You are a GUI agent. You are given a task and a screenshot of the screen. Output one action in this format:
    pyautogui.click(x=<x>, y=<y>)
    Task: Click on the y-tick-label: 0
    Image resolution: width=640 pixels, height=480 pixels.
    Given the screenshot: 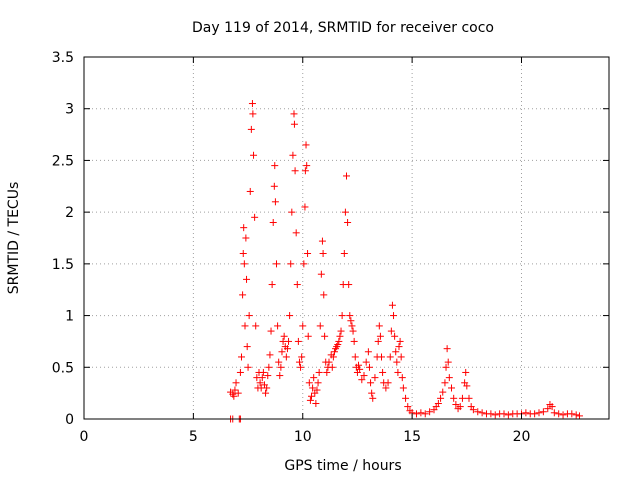 What is the action you would take?
    pyautogui.click(x=69, y=420)
    